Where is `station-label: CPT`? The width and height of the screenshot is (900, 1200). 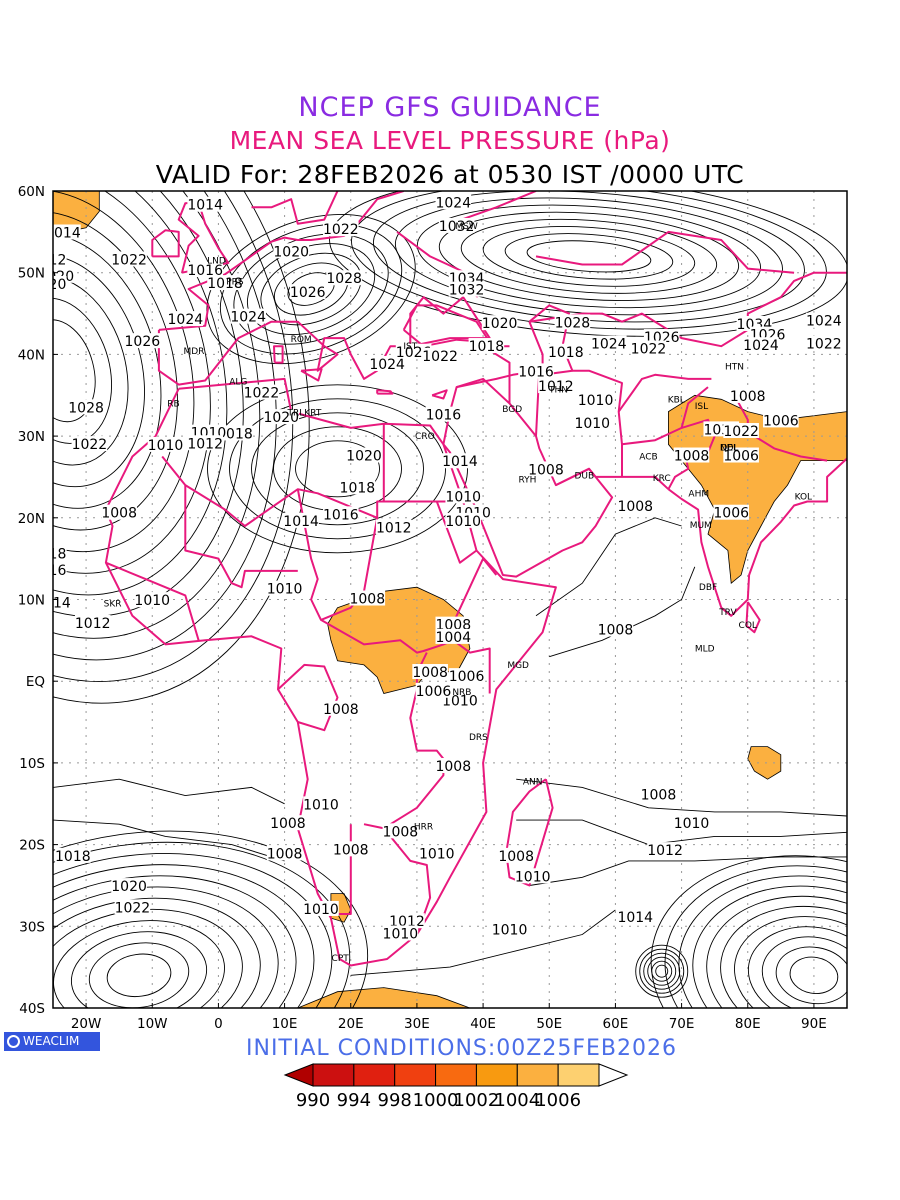
station-label: CPT is located at coordinates (341, 959).